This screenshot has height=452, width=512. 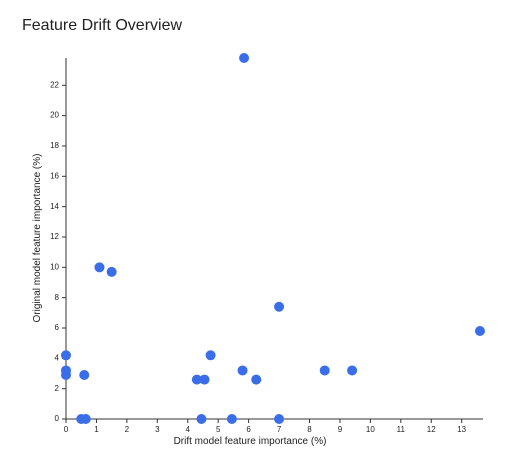 What do you see at coordinates (66, 429) in the screenshot?
I see `x-tick-label: 0` at bounding box center [66, 429].